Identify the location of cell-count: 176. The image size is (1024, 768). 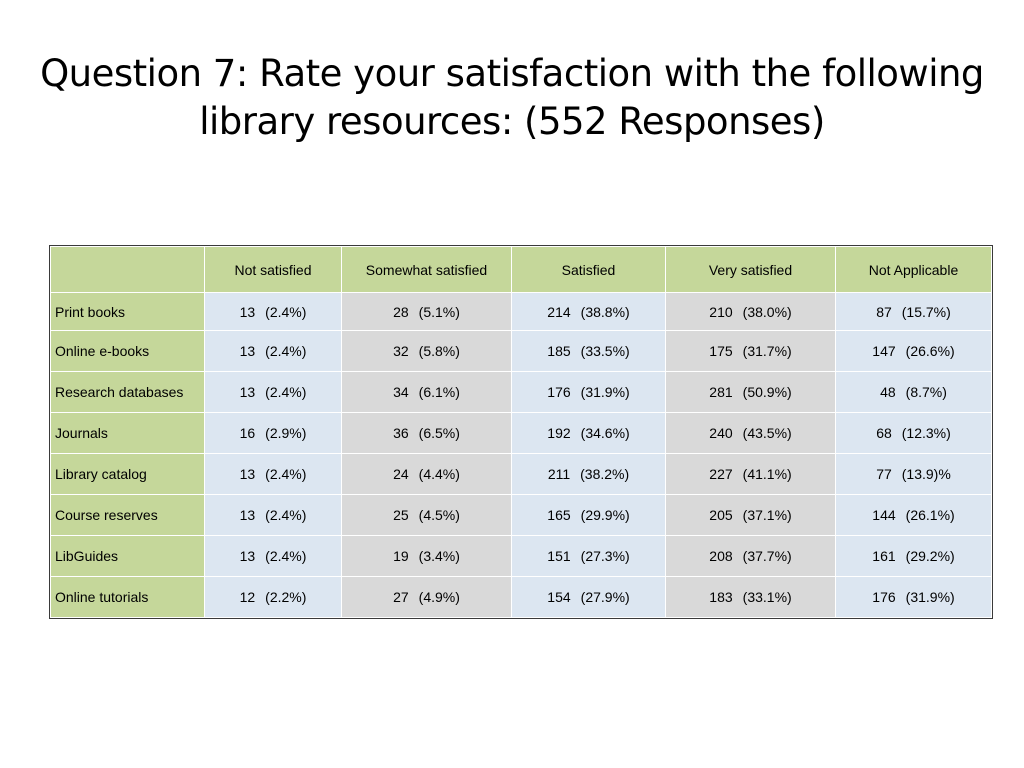
(884, 597).